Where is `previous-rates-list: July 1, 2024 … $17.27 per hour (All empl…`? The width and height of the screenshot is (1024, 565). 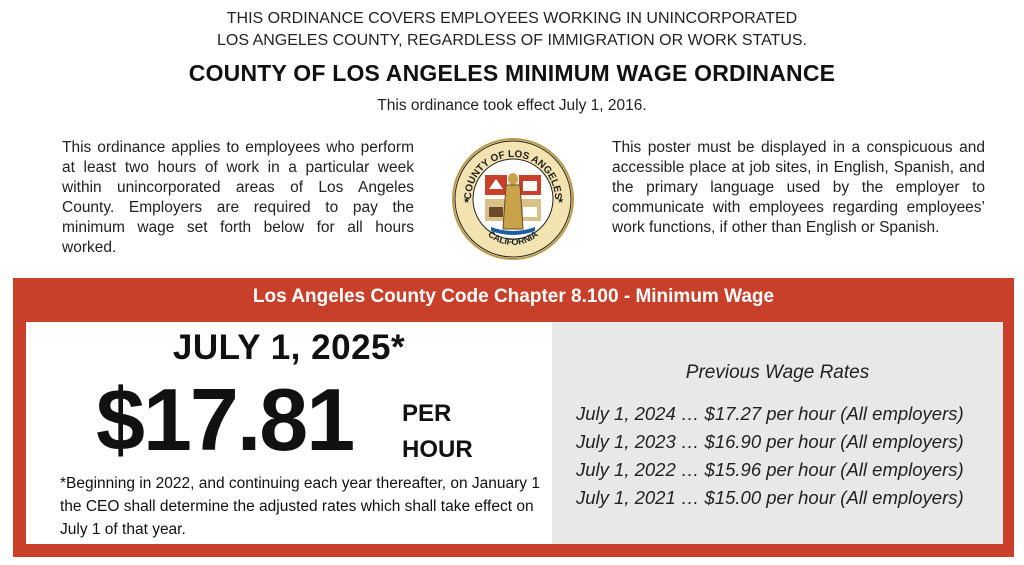 previous-rates-list: July 1, 2024 … $17.27 per hour (All empl… is located at coordinates (786, 456).